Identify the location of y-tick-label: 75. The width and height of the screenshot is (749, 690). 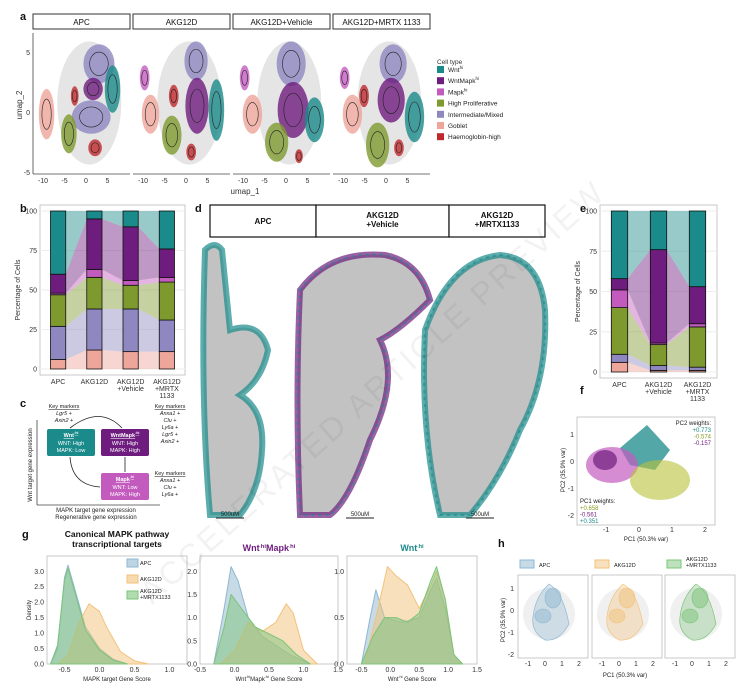
(593, 252).